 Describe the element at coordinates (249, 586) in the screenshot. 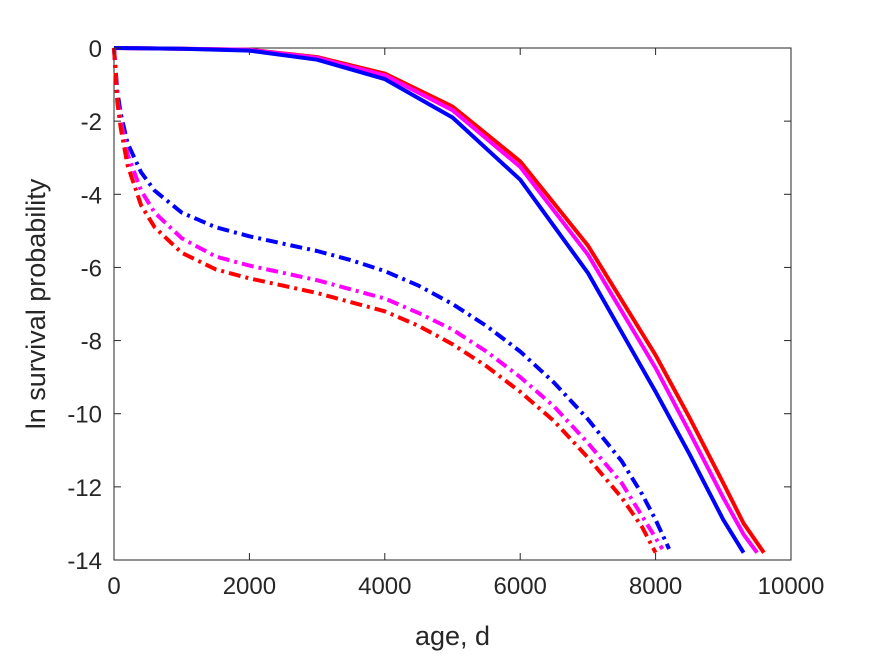

I see `x-tick-label: 2000` at that location.